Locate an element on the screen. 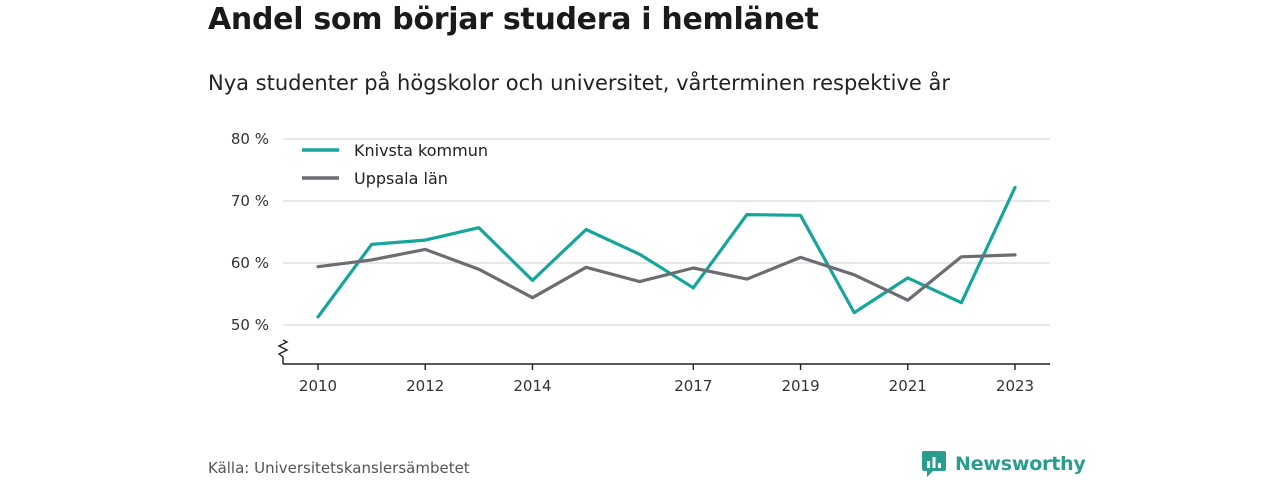 This screenshot has height=480, width=1280. legend-label: Knivsta kommun is located at coordinates (421, 150).